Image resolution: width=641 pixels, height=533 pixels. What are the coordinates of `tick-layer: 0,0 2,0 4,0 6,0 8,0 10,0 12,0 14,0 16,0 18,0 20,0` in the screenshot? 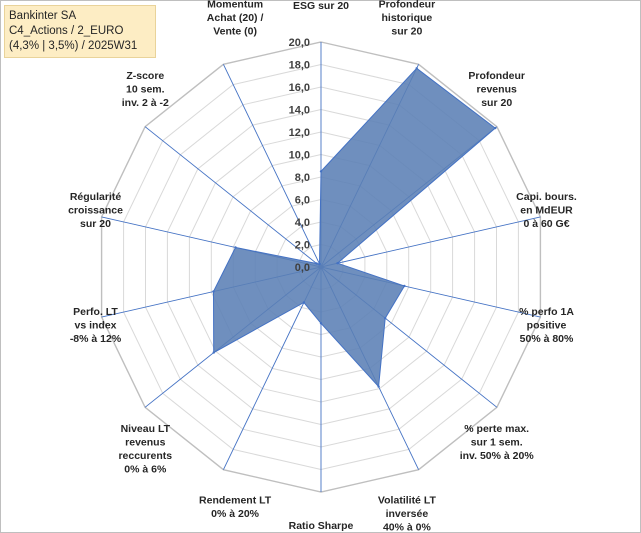 It's located at (299, 155).